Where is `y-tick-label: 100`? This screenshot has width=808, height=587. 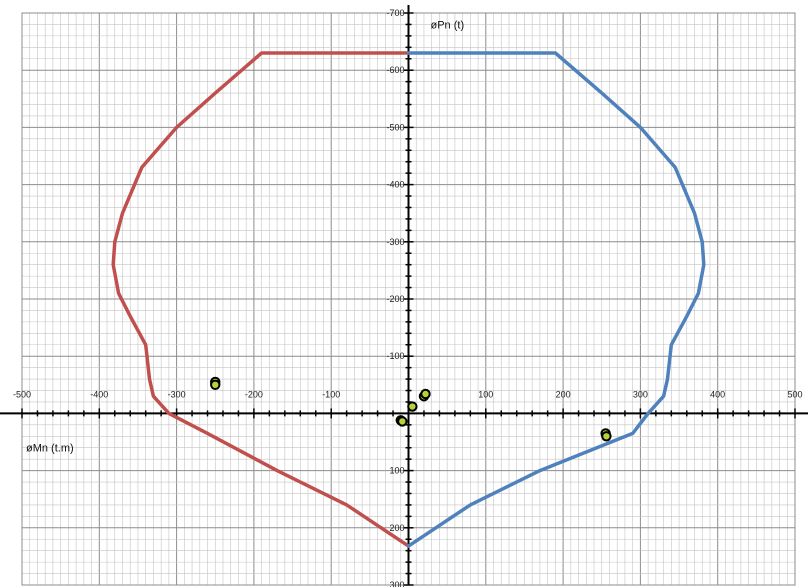
y-tick-label: 100 is located at coordinates (396, 471).